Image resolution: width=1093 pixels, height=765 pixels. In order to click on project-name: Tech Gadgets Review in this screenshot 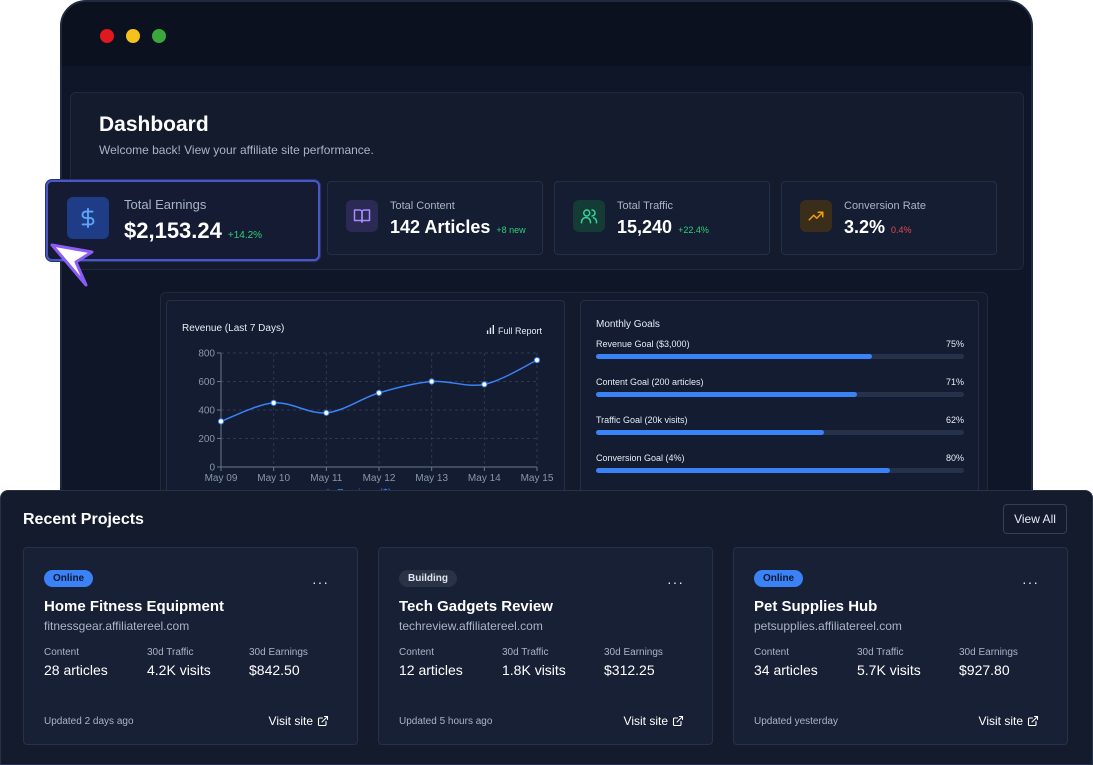, I will do `click(476, 606)`.